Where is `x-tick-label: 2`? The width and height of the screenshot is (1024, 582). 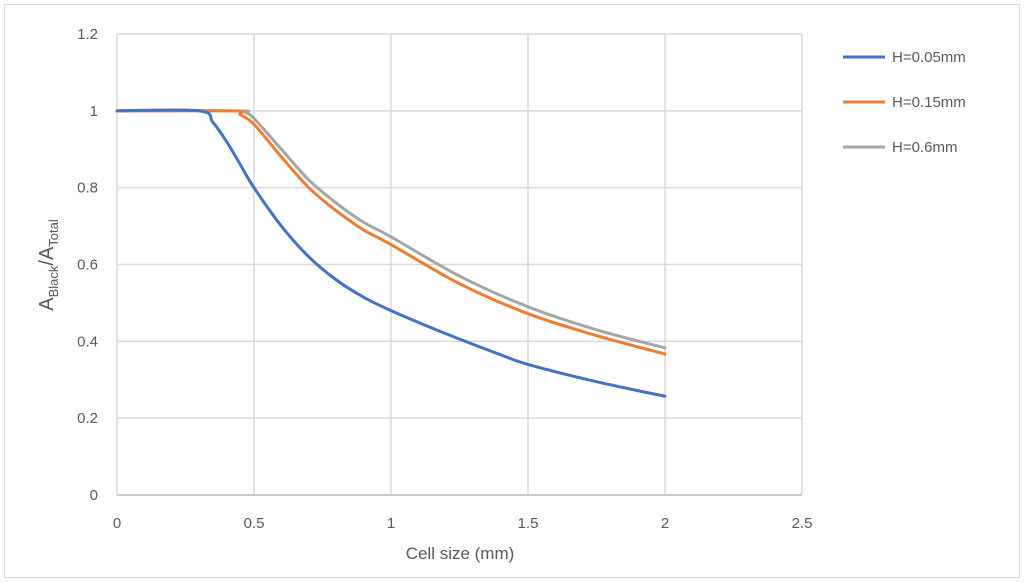 x-tick-label: 2 is located at coordinates (665, 523).